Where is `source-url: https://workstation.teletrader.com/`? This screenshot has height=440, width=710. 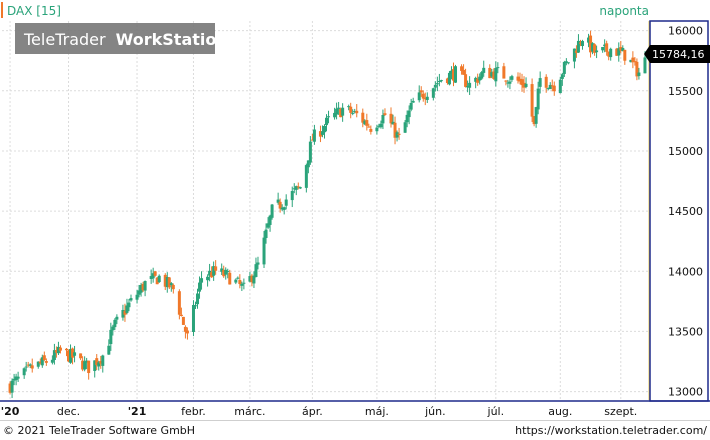 source-url: https://workstation.teletrader.com/ is located at coordinates (611, 430).